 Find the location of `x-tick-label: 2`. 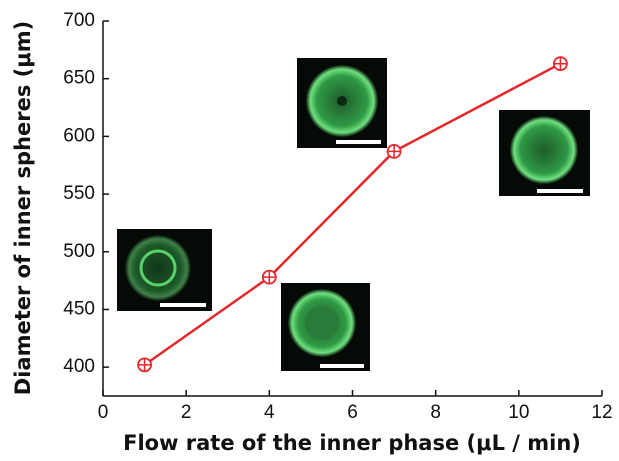

x-tick-label: 2 is located at coordinates (186, 412).